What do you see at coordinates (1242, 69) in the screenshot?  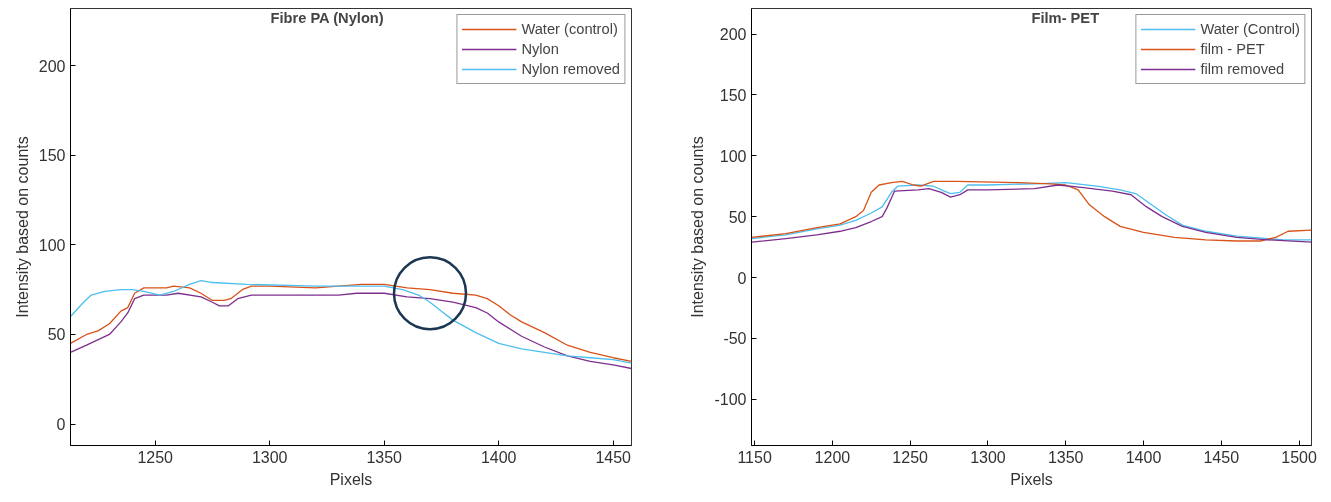 I see `legend-label: film removed` at bounding box center [1242, 69].